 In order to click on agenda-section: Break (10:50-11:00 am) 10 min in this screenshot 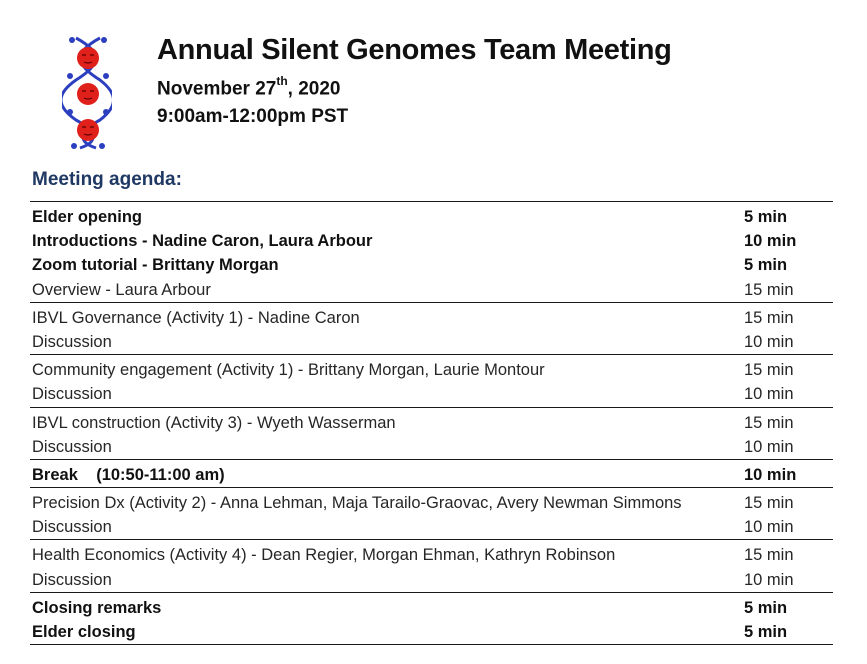, I will do `click(431, 472)`.